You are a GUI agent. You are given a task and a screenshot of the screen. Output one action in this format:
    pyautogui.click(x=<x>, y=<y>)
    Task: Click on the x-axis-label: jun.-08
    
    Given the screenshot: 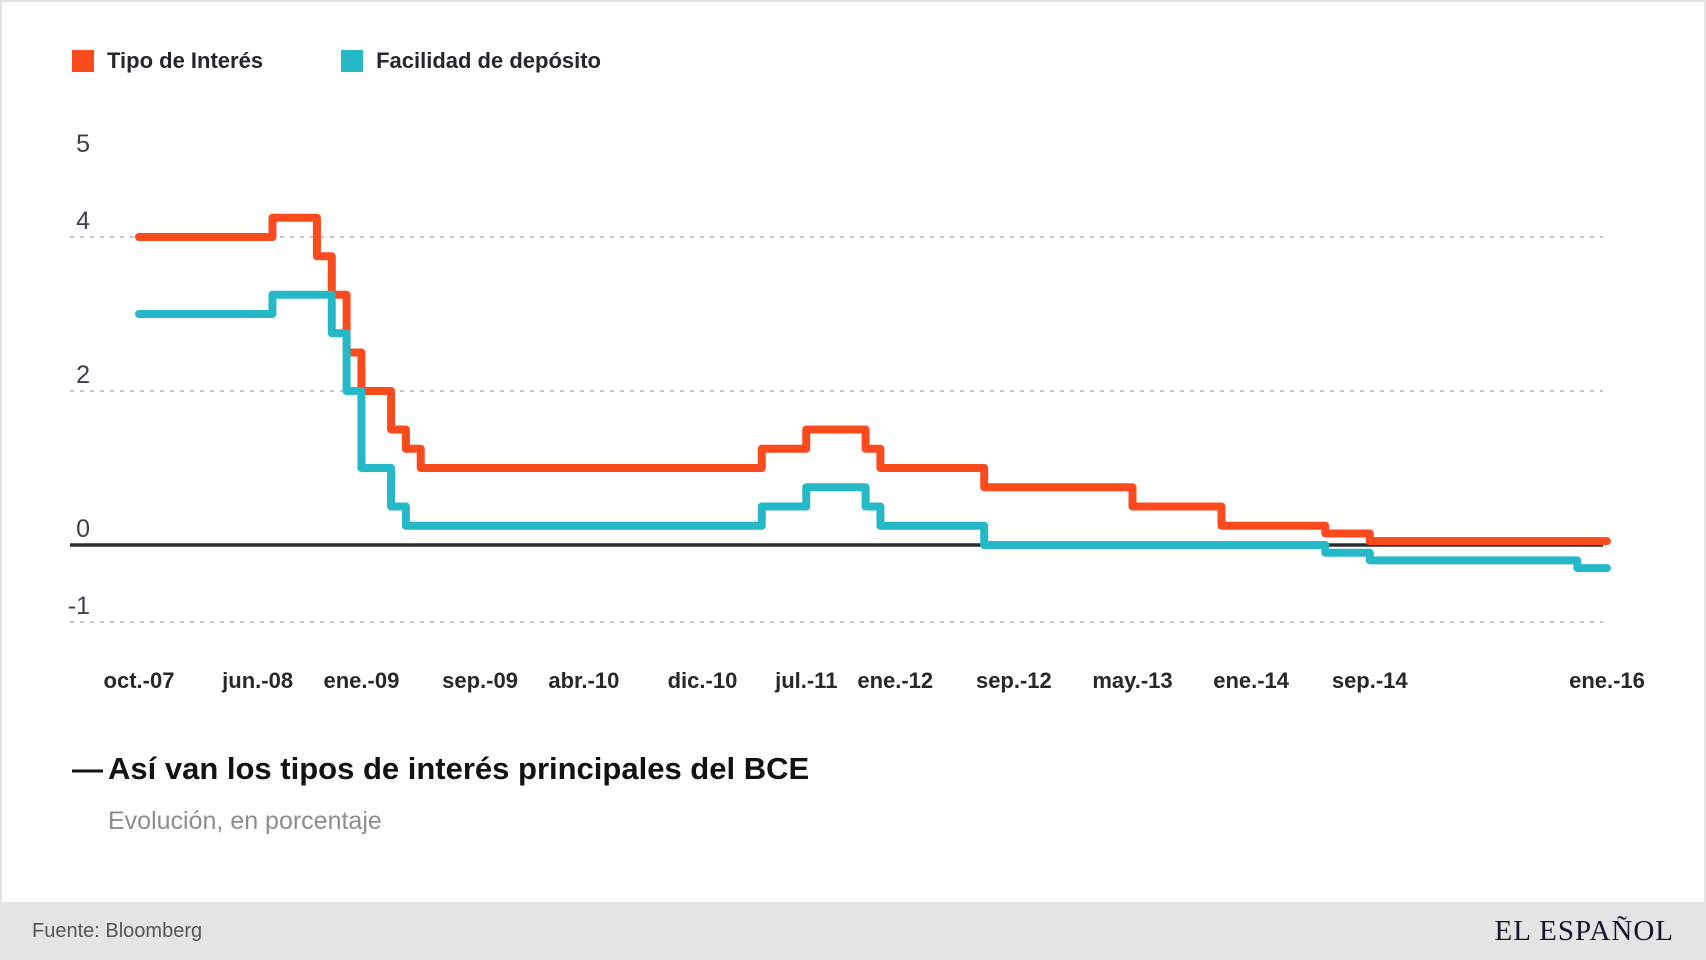 What is the action you would take?
    pyautogui.click(x=257, y=680)
    